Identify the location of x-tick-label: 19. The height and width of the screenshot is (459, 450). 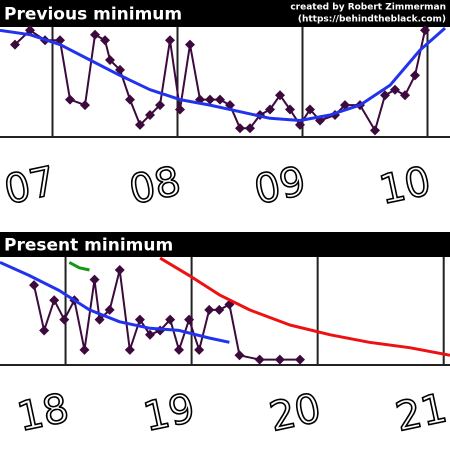
(169, 413).